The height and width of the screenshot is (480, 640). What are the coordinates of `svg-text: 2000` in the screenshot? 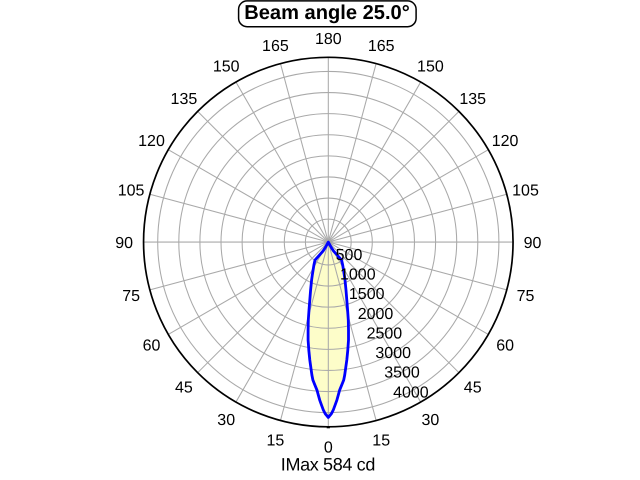 It's located at (376, 314).